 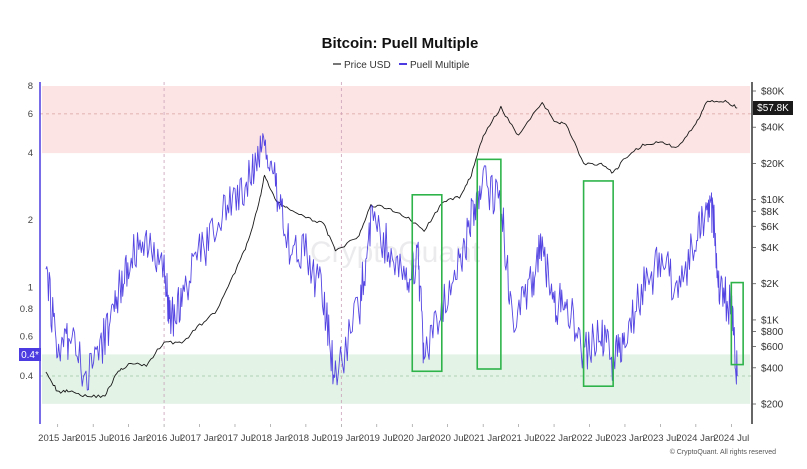 What do you see at coordinates (396, 120) in the screenshot?
I see `overvalued-band` at bounding box center [396, 120].